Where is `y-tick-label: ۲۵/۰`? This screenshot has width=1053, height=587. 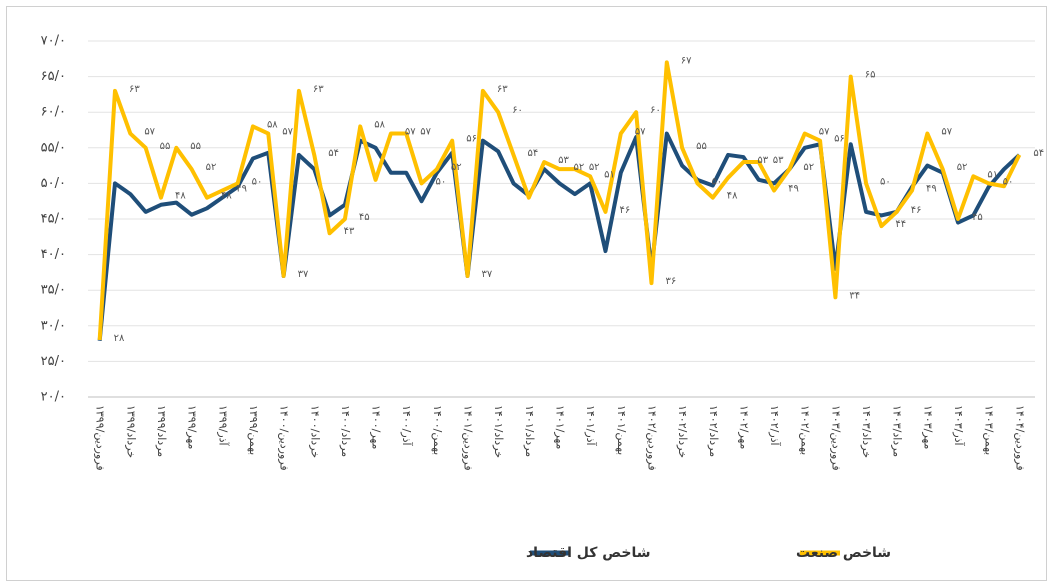
y-tick-label: ۲۵/۰ is located at coordinates (53, 361).